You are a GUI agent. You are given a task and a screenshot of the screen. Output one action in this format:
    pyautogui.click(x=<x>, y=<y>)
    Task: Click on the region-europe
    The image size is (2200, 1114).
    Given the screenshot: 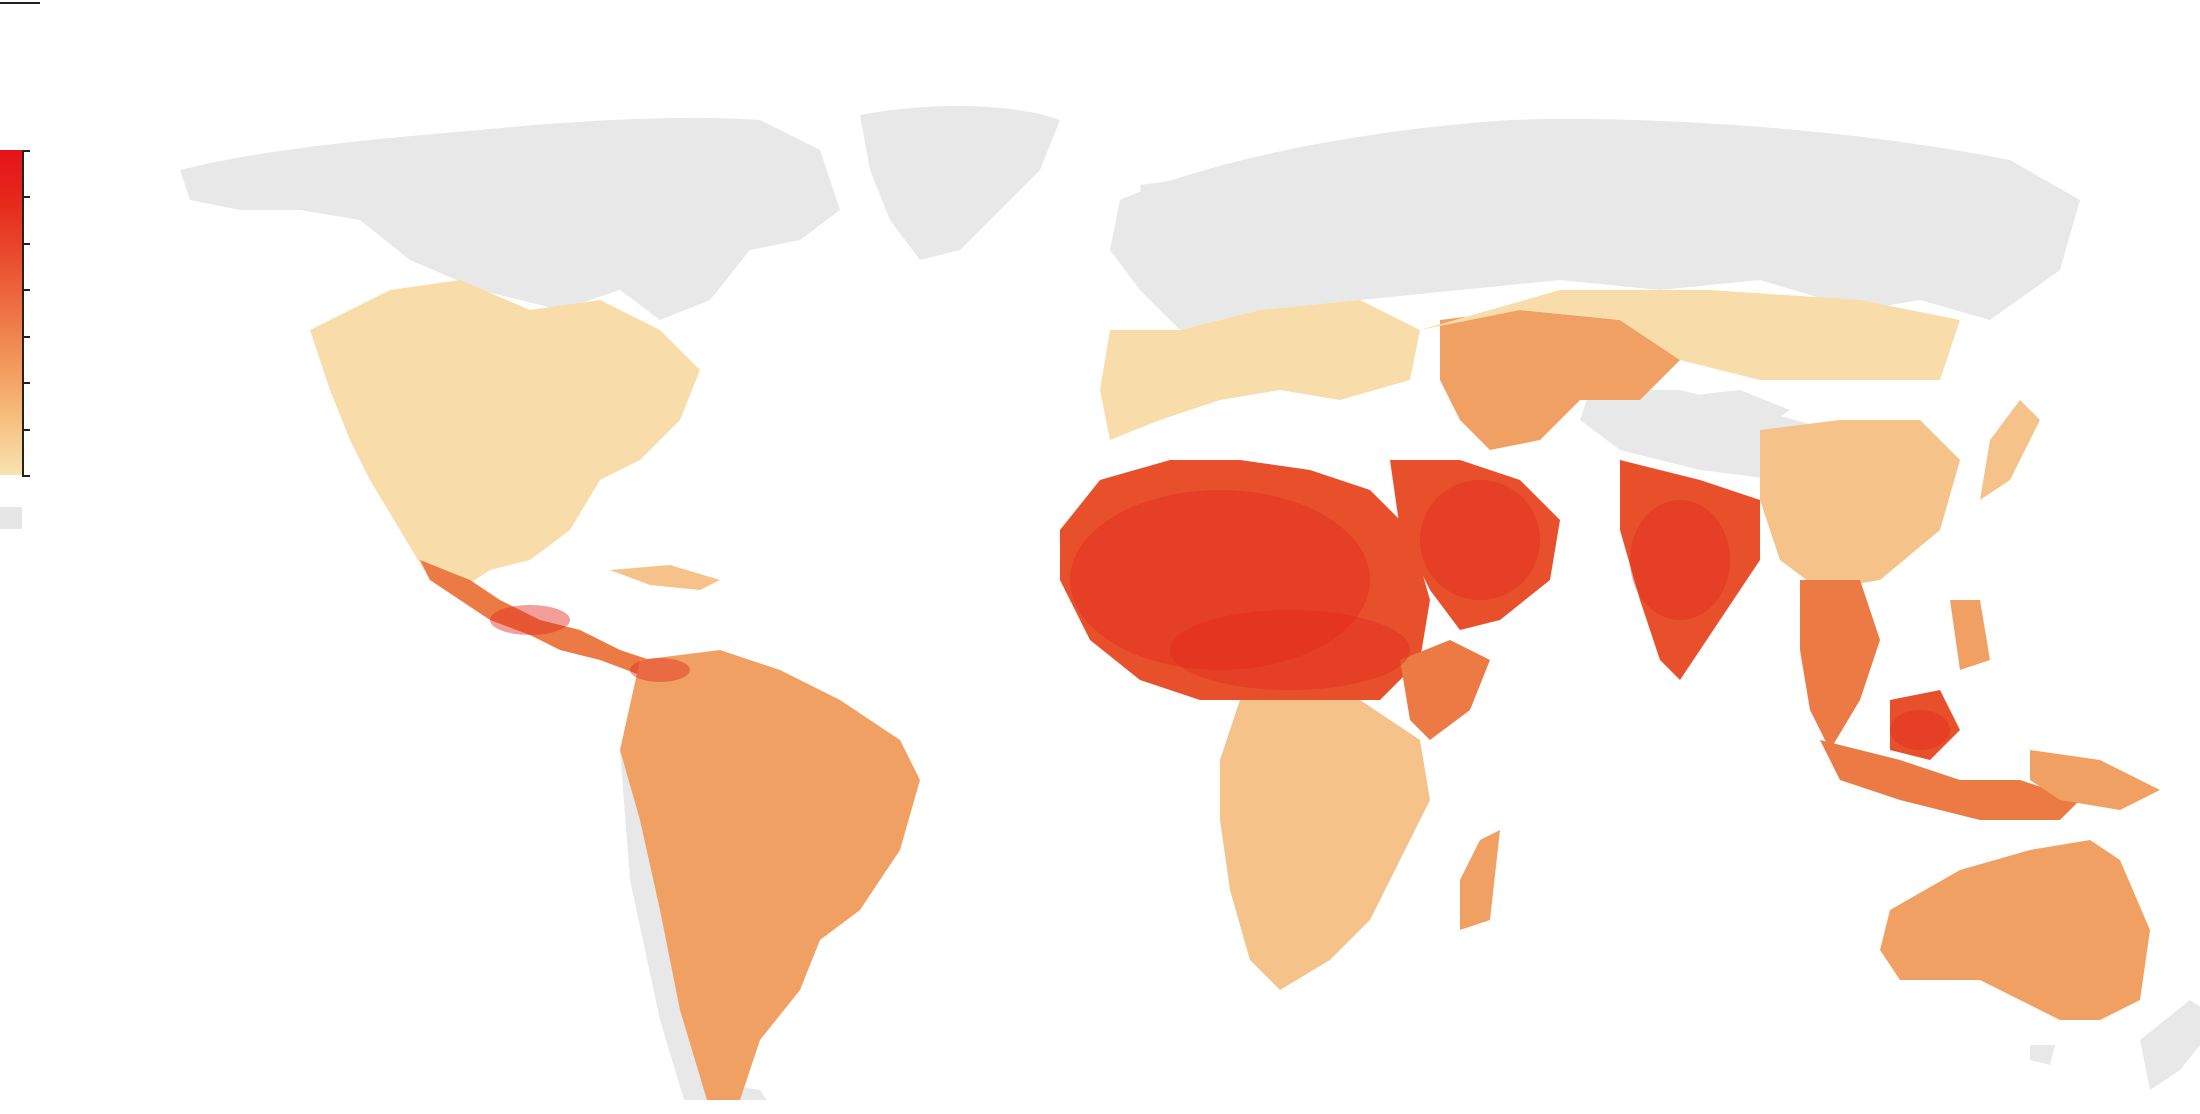 What is the action you would take?
    pyautogui.click(x=1260, y=370)
    